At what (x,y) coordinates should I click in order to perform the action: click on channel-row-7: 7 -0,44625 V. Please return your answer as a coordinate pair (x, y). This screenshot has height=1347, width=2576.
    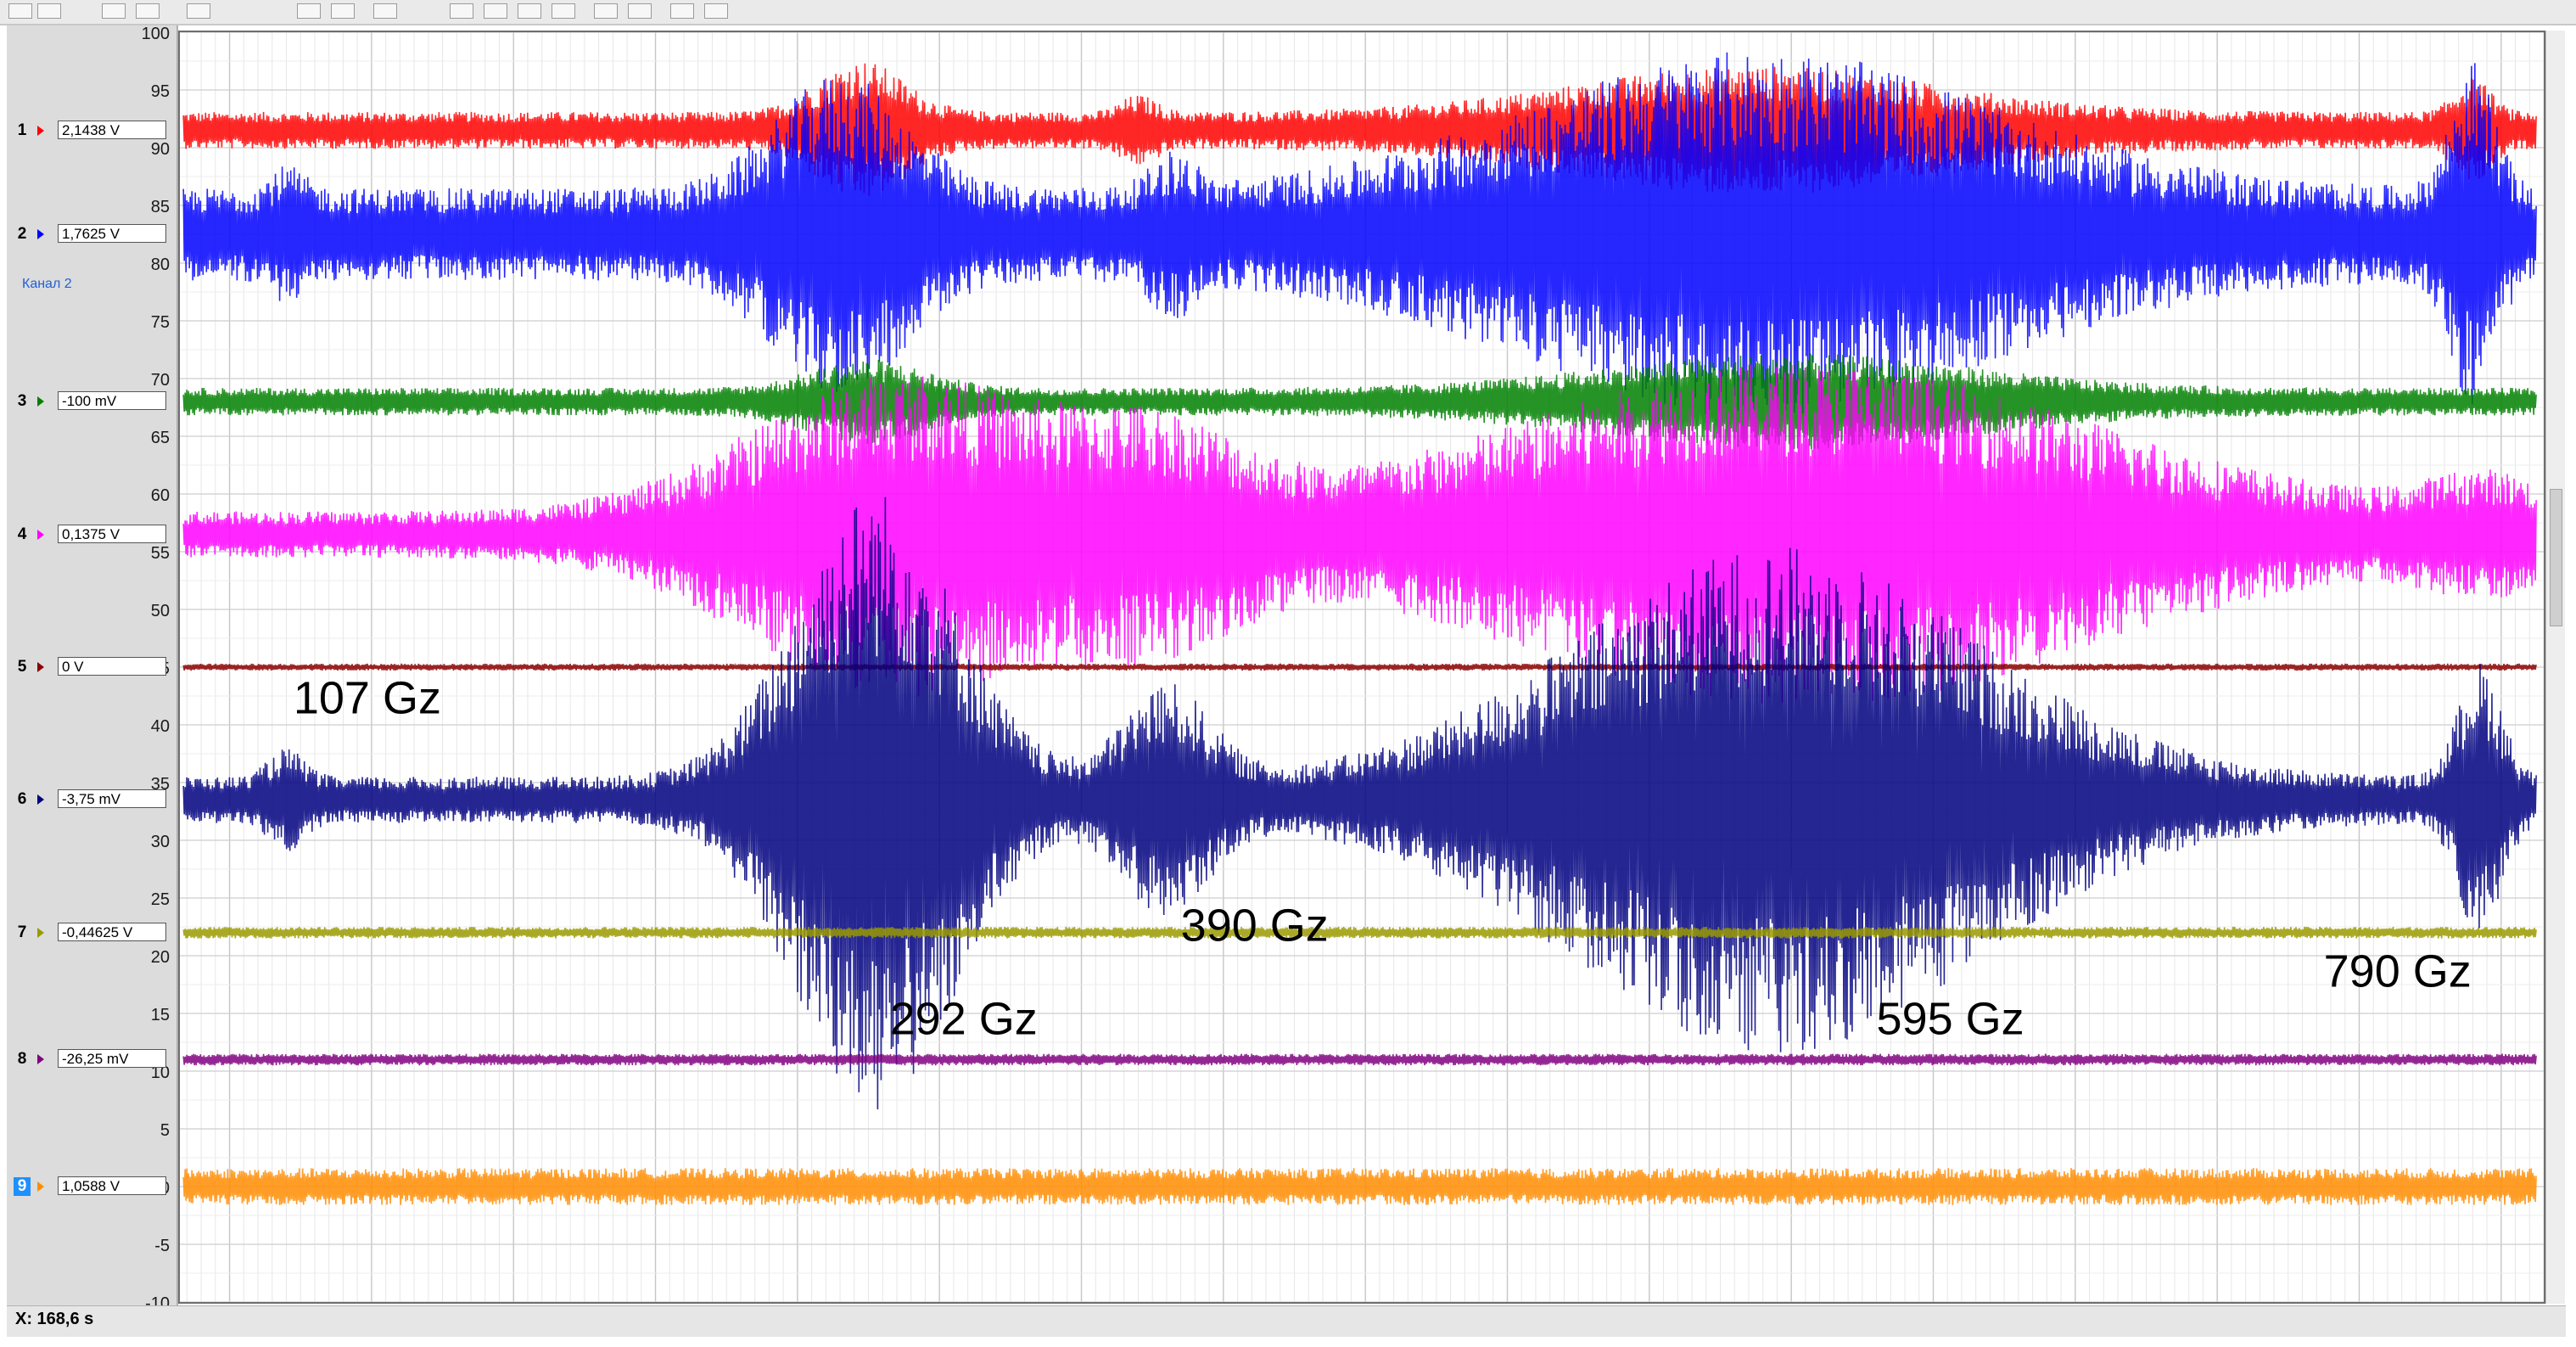
    Looking at the image, I should click on (92, 932).